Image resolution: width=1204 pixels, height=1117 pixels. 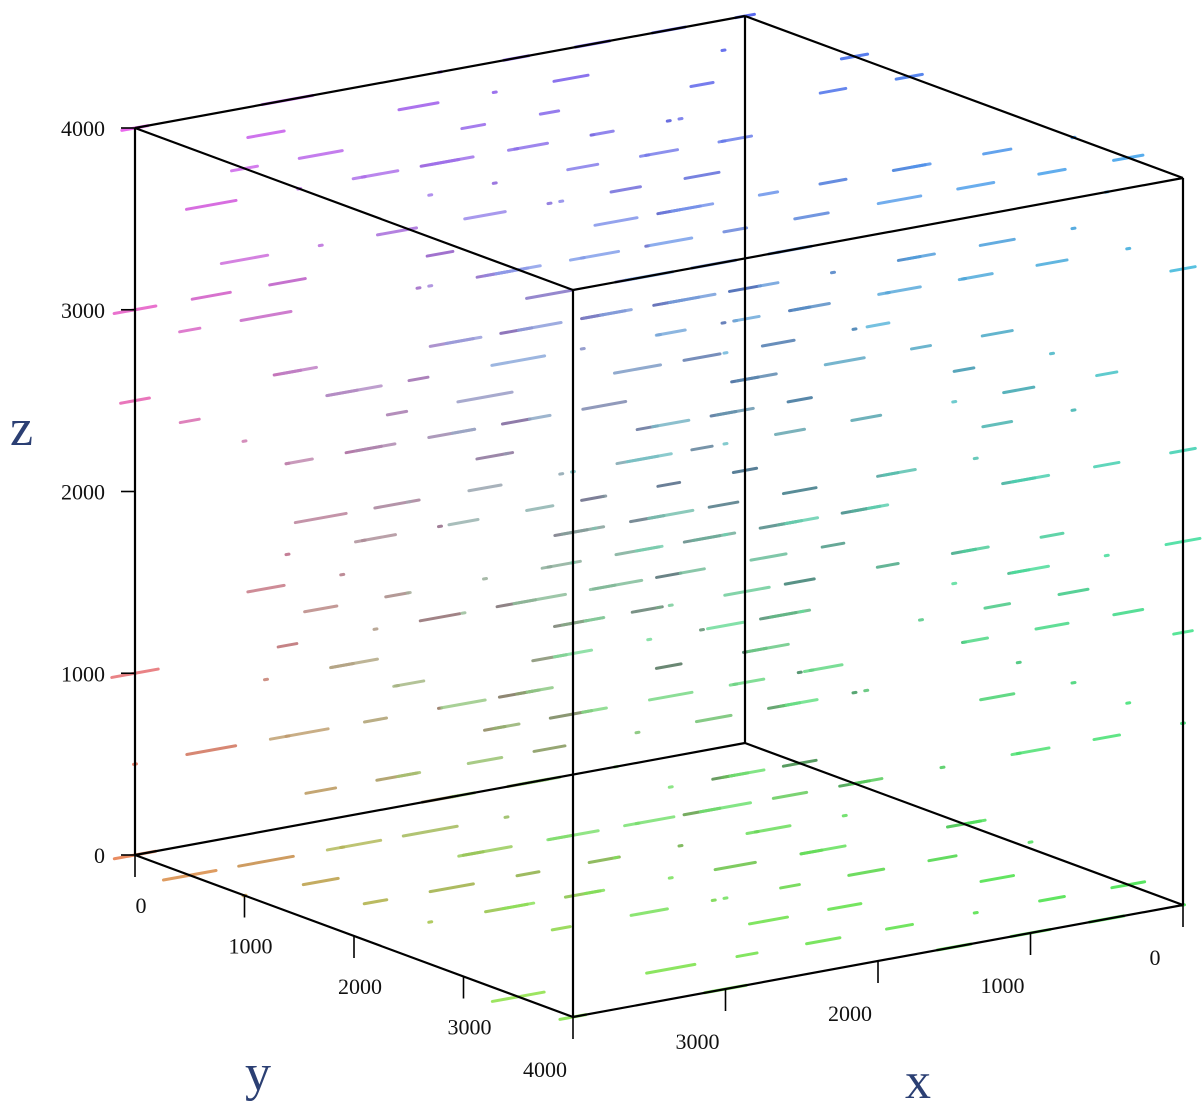 I want to click on x-tick-label: 2000, so click(x=850, y=1013).